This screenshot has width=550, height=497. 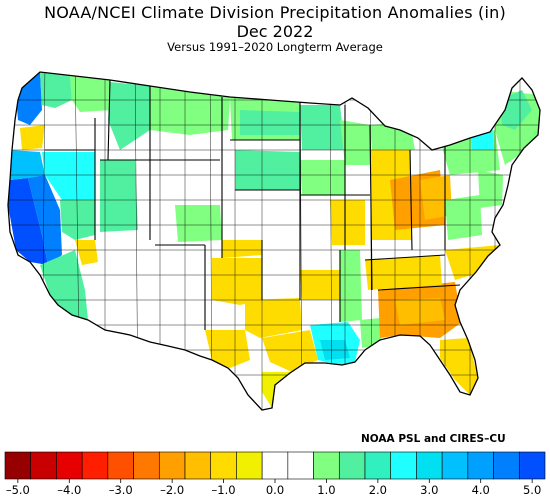 What do you see at coordinates (403, 272) in the screenshot?
I see `zone-tennessee` at bounding box center [403, 272].